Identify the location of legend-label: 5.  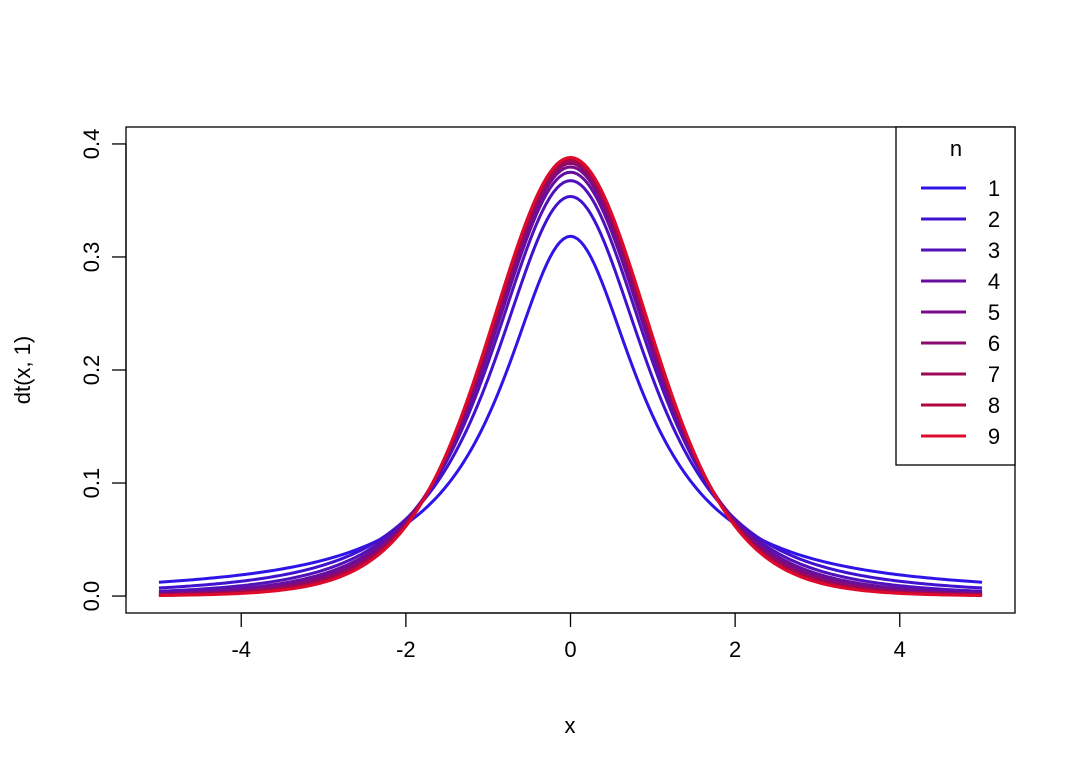
(994, 312).